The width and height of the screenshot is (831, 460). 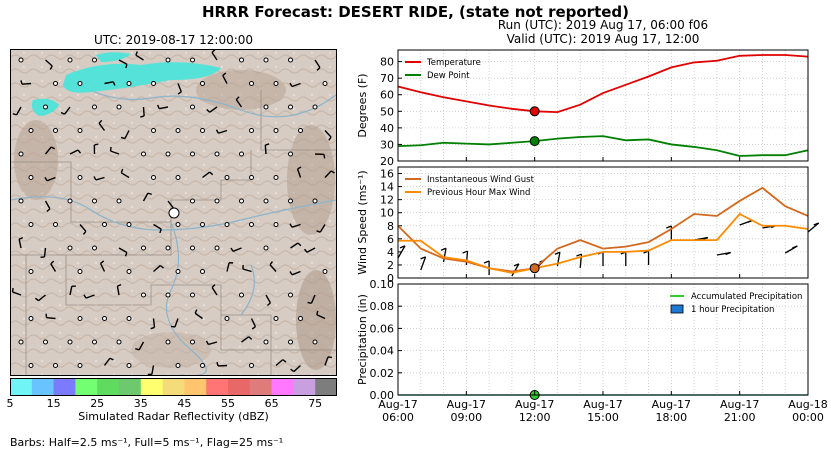 What do you see at coordinates (387, 128) in the screenshot?
I see `y-tick-label: 40` at bounding box center [387, 128].